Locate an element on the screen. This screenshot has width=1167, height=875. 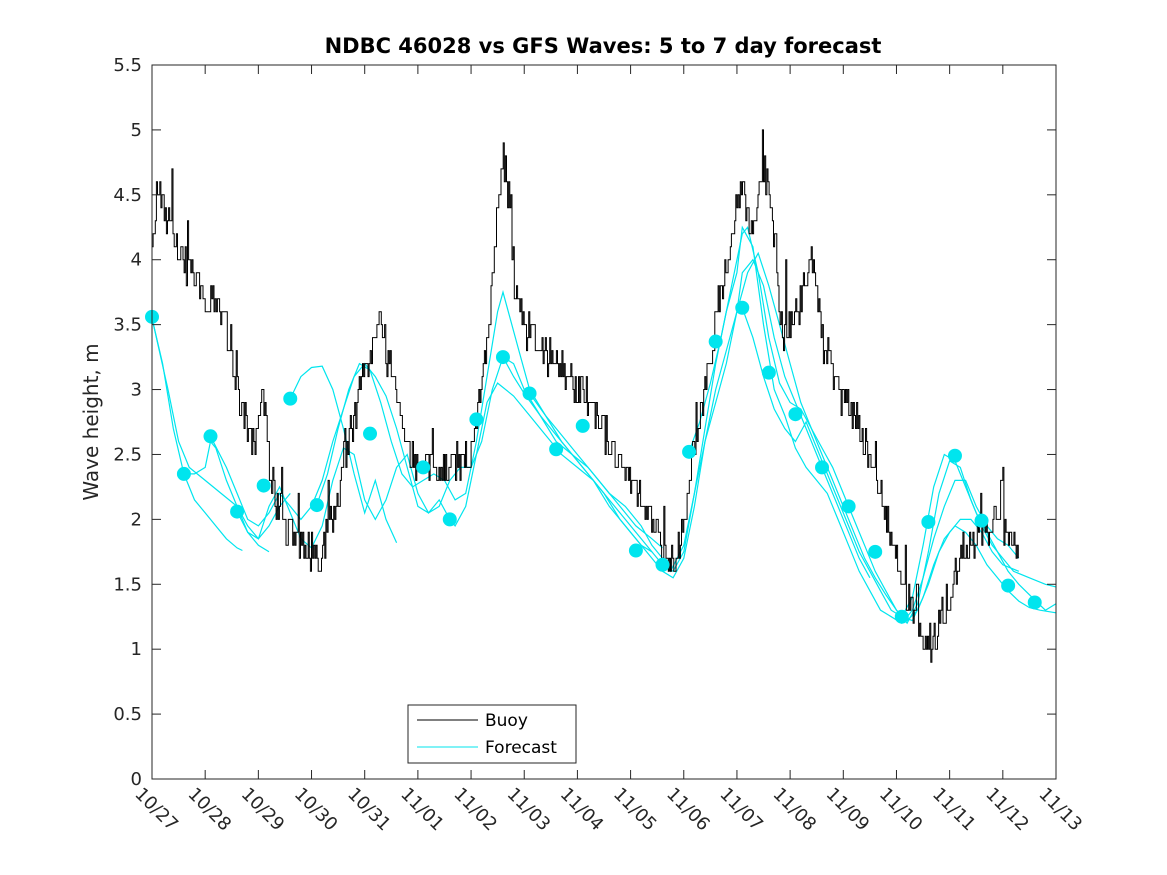
legend: Buoy Forecast is located at coordinates (492, 734).